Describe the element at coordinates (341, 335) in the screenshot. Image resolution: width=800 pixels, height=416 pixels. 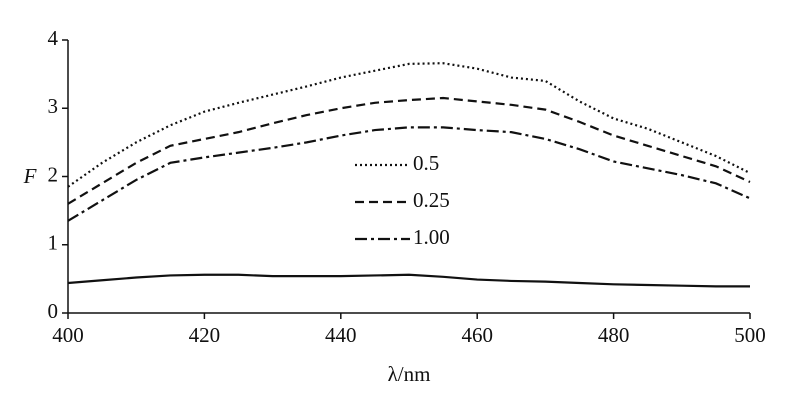
I see `x-tick-label: 440` at that location.